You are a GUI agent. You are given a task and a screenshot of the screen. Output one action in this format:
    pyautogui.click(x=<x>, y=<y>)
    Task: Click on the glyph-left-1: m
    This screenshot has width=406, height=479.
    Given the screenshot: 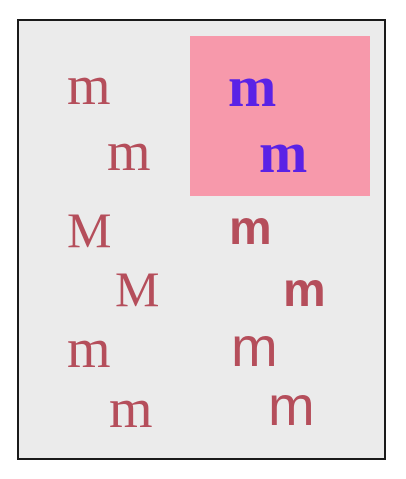 What is the action you would take?
    pyautogui.click(x=89, y=86)
    